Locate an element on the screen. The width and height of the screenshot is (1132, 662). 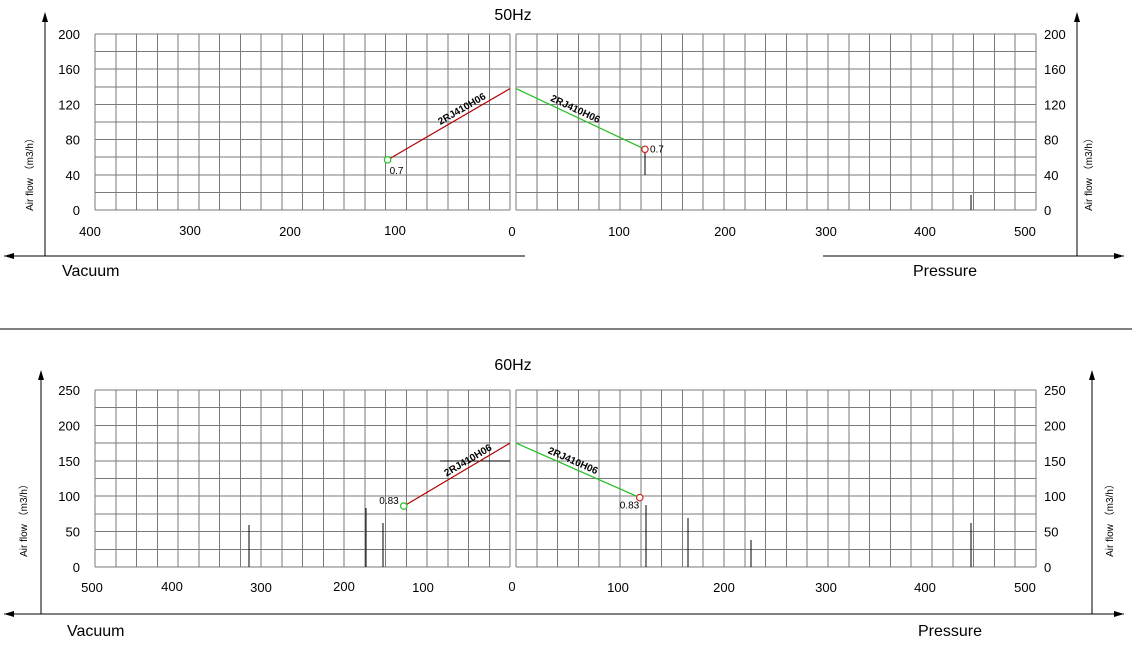
y-tick-label-left: 160 is located at coordinates (69, 69).